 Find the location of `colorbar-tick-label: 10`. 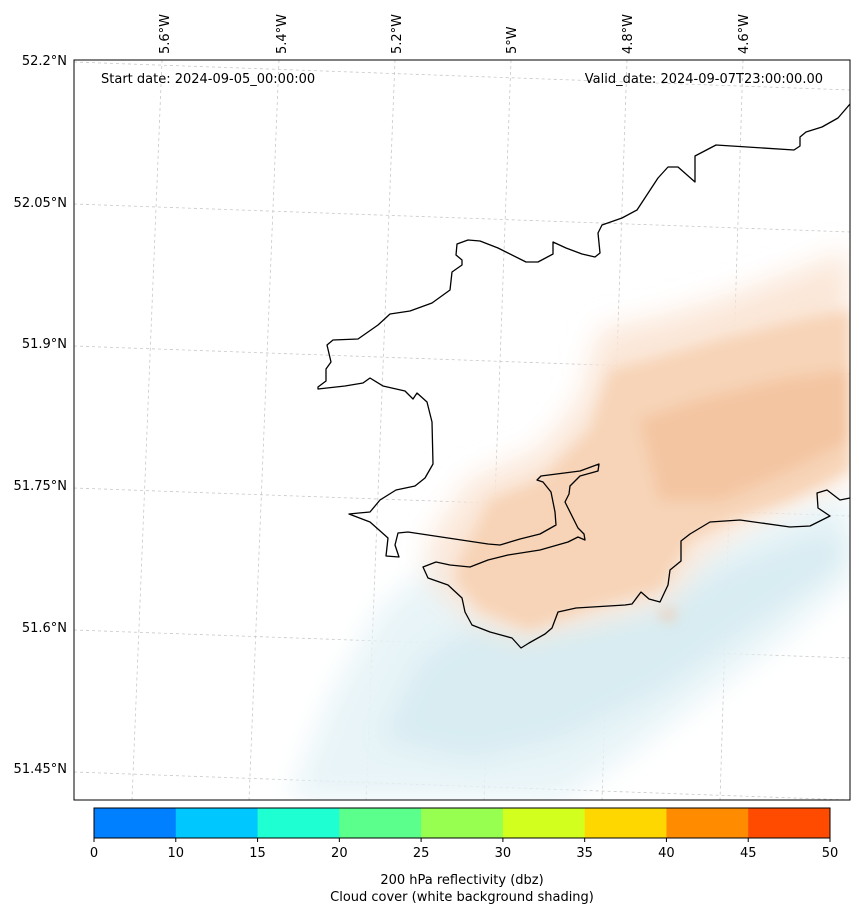

colorbar-tick-label: 10 is located at coordinates (176, 853).